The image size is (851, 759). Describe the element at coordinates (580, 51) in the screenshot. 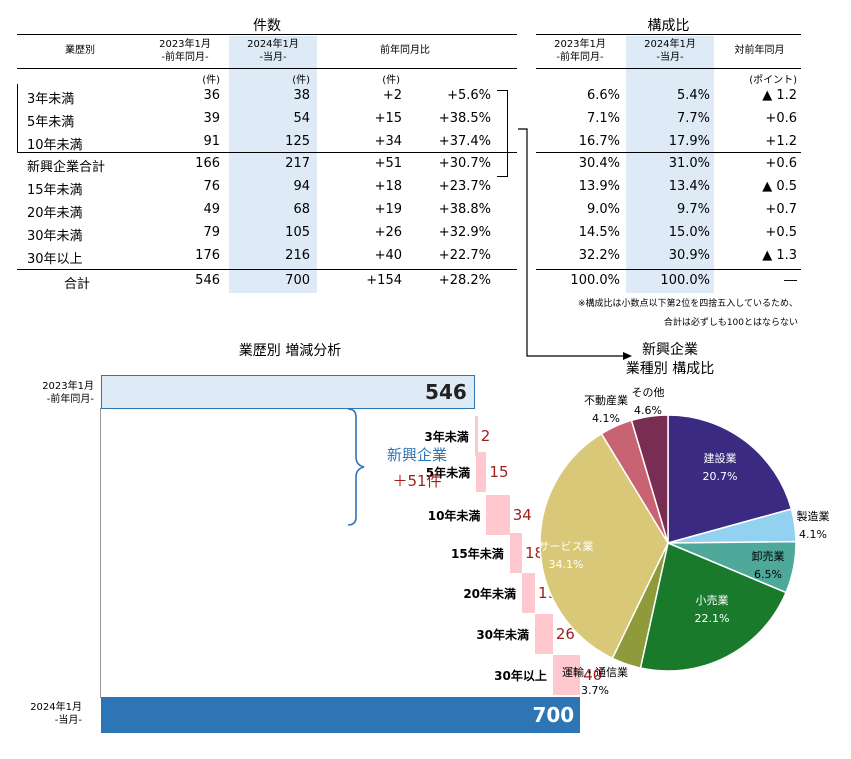

I see `comp-header-prev: 2023年1月 -前年同月-` at that location.